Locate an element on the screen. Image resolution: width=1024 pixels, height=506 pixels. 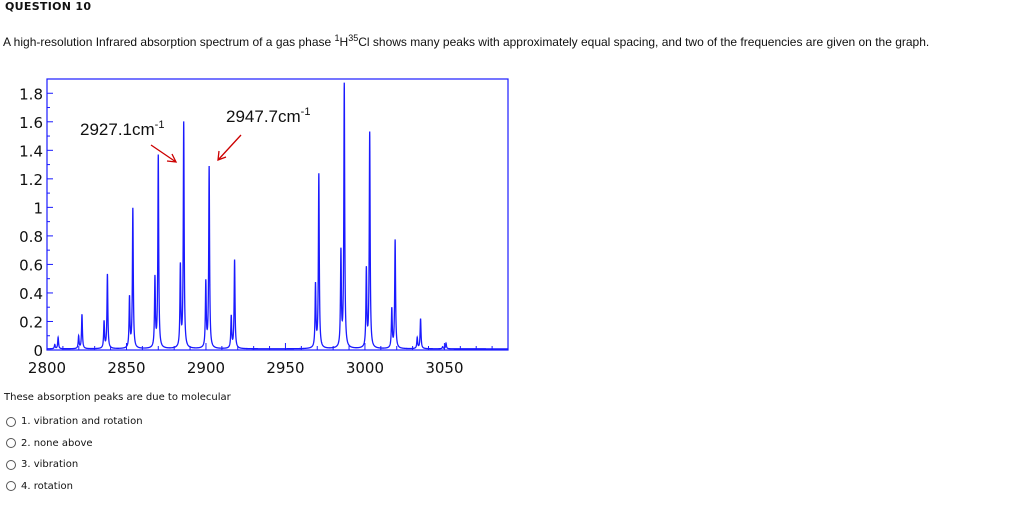
x-tick-label: 2800 is located at coordinates (47, 368).